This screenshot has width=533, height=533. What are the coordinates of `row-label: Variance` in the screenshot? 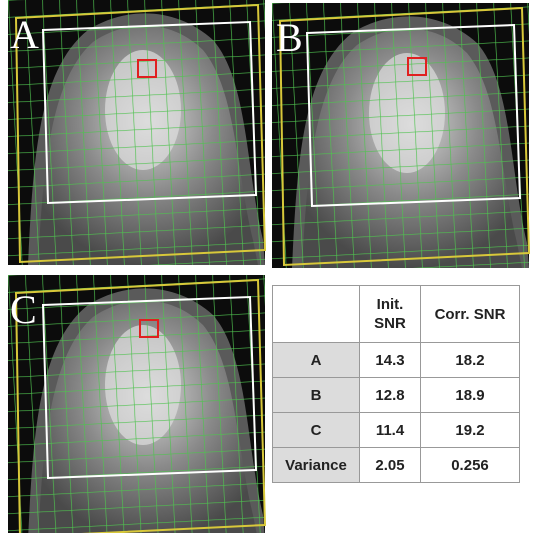 It's located at (316, 465).